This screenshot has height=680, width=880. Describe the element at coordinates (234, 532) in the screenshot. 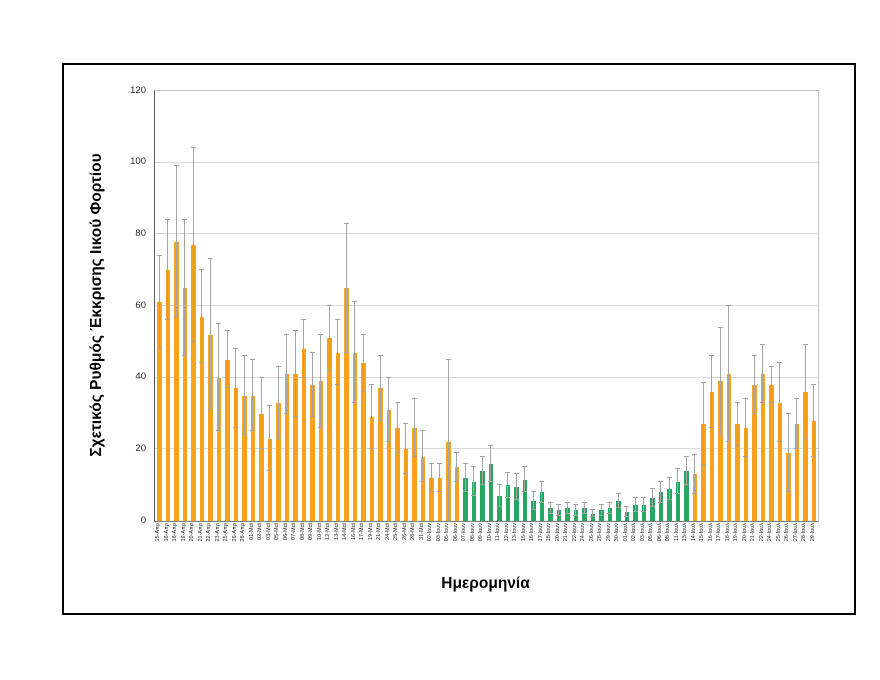

I see `x-tick-label: 26-Απρ` at that location.